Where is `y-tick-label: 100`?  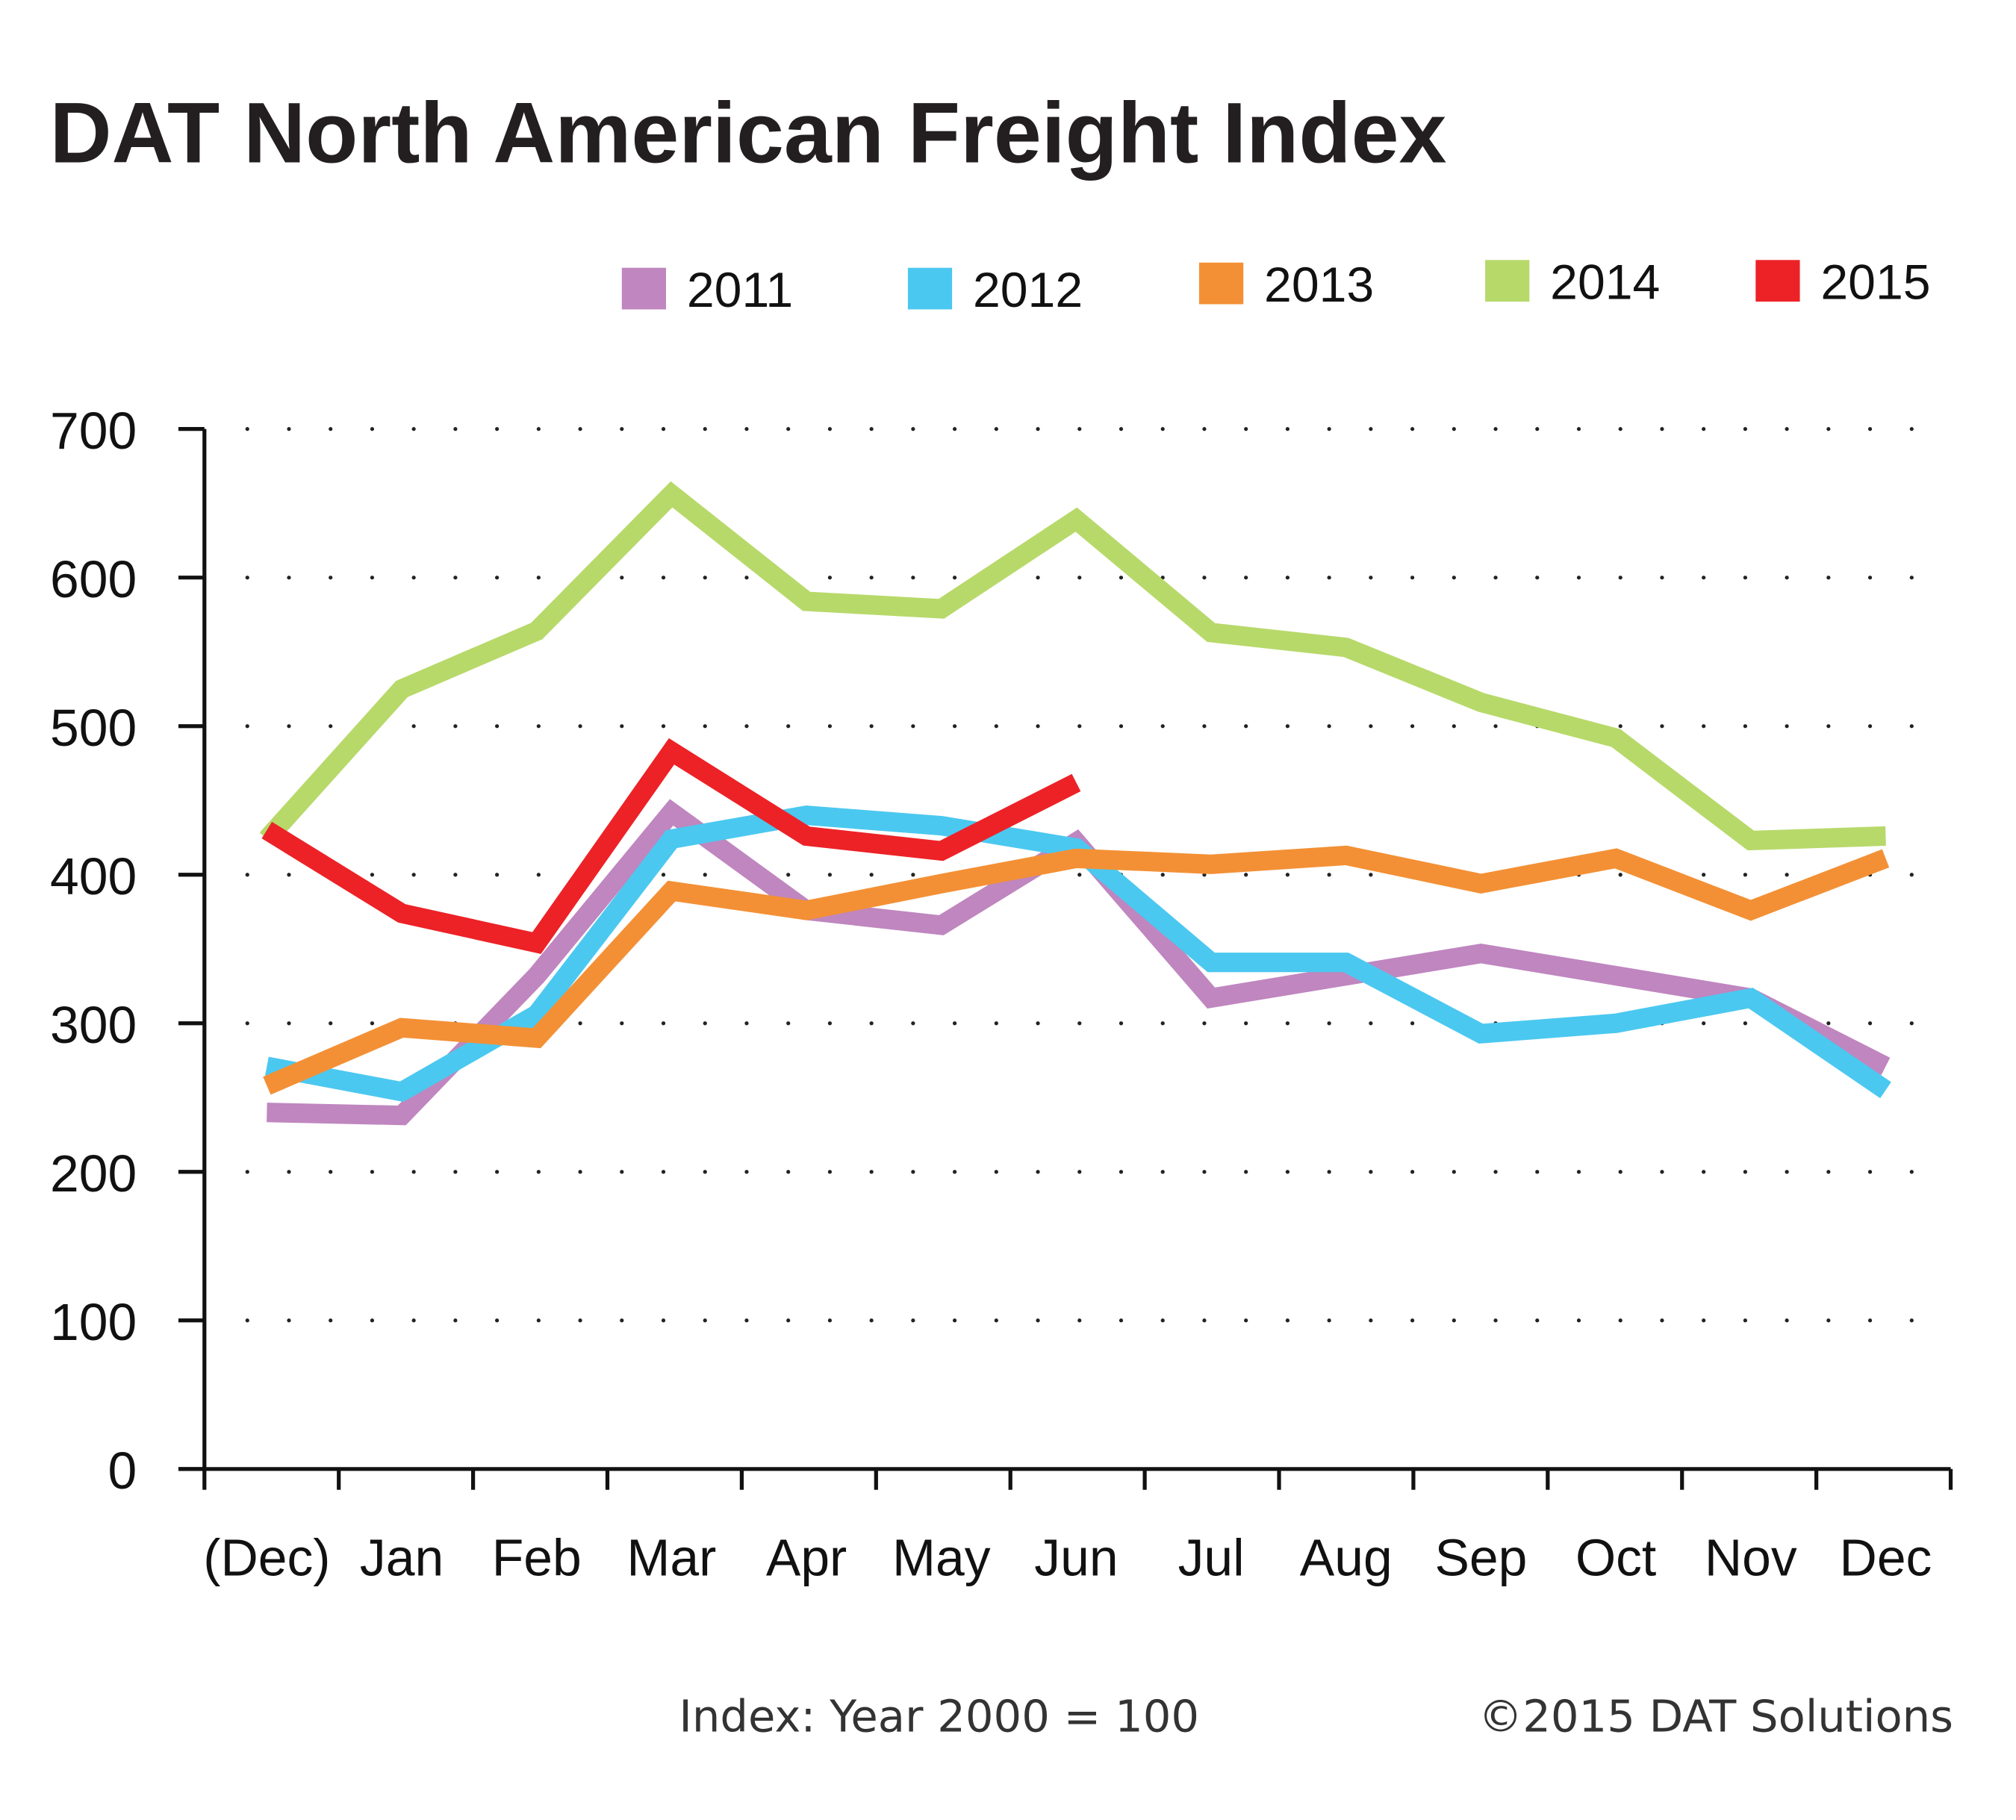 y-tick-label: 100 is located at coordinates (93, 1322).